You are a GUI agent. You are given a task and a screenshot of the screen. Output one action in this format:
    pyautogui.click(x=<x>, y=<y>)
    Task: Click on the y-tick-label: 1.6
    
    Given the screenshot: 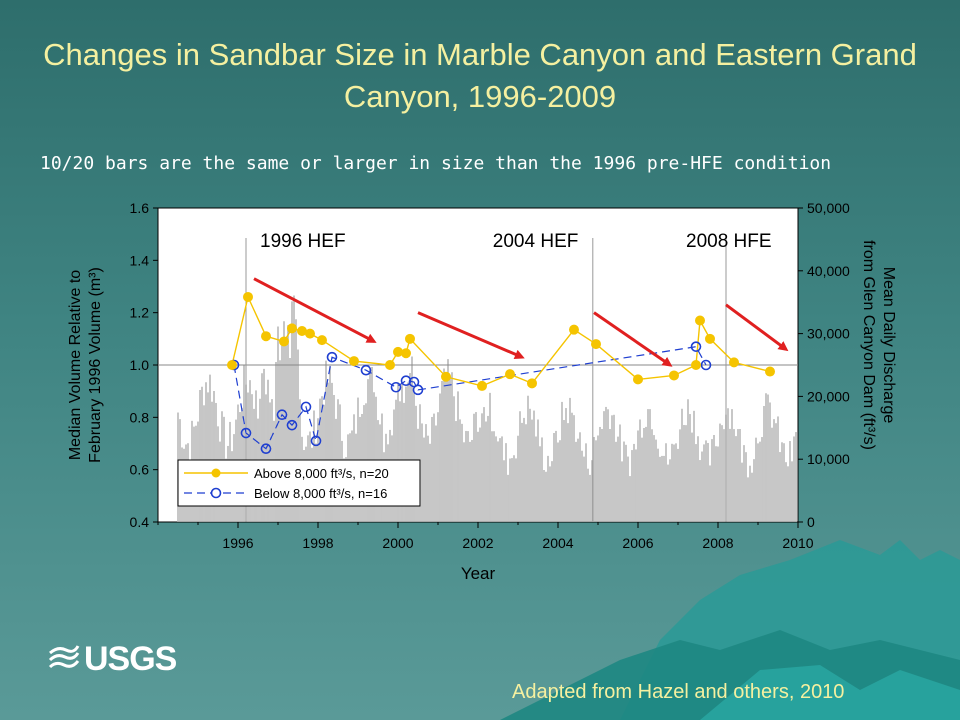 What is the action you would take?
    pyautogui.click(x=140, y=208)
    